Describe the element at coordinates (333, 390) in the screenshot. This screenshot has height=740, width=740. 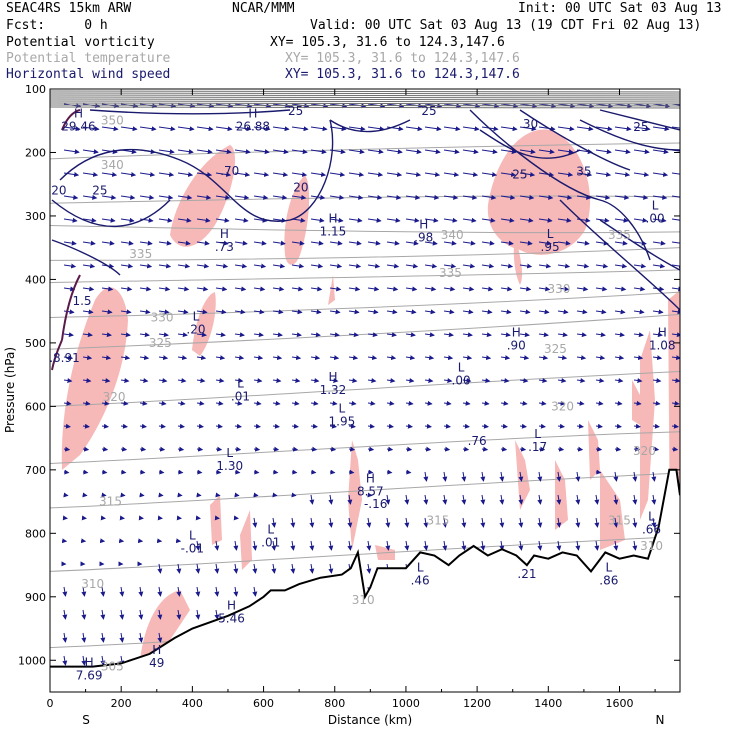
I see `extremum-value: 1.32` at that location.